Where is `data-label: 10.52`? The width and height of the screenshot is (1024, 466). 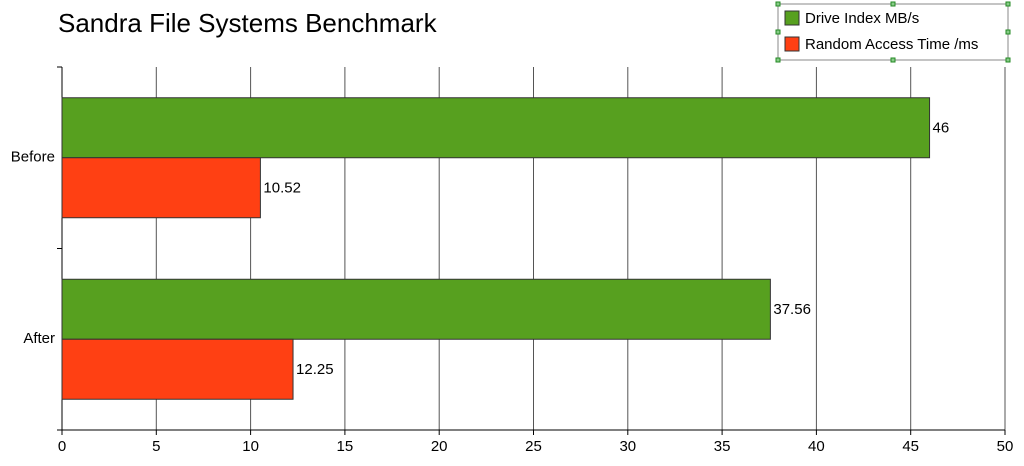
data-label: 10.52 is located at coordinates (282, 188).